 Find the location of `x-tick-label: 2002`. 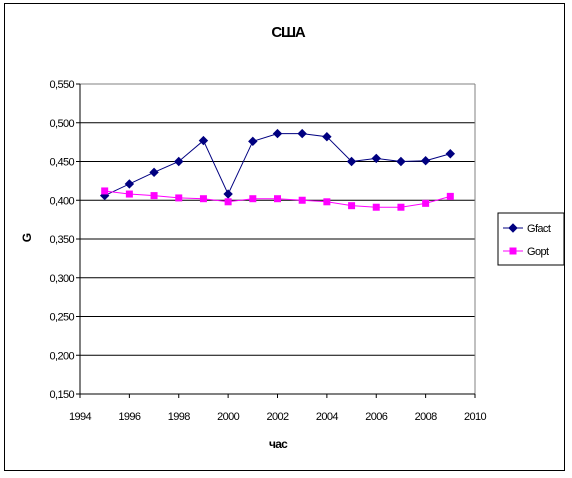

x-tick-label: 2002 is located at coordinates (277, 417).